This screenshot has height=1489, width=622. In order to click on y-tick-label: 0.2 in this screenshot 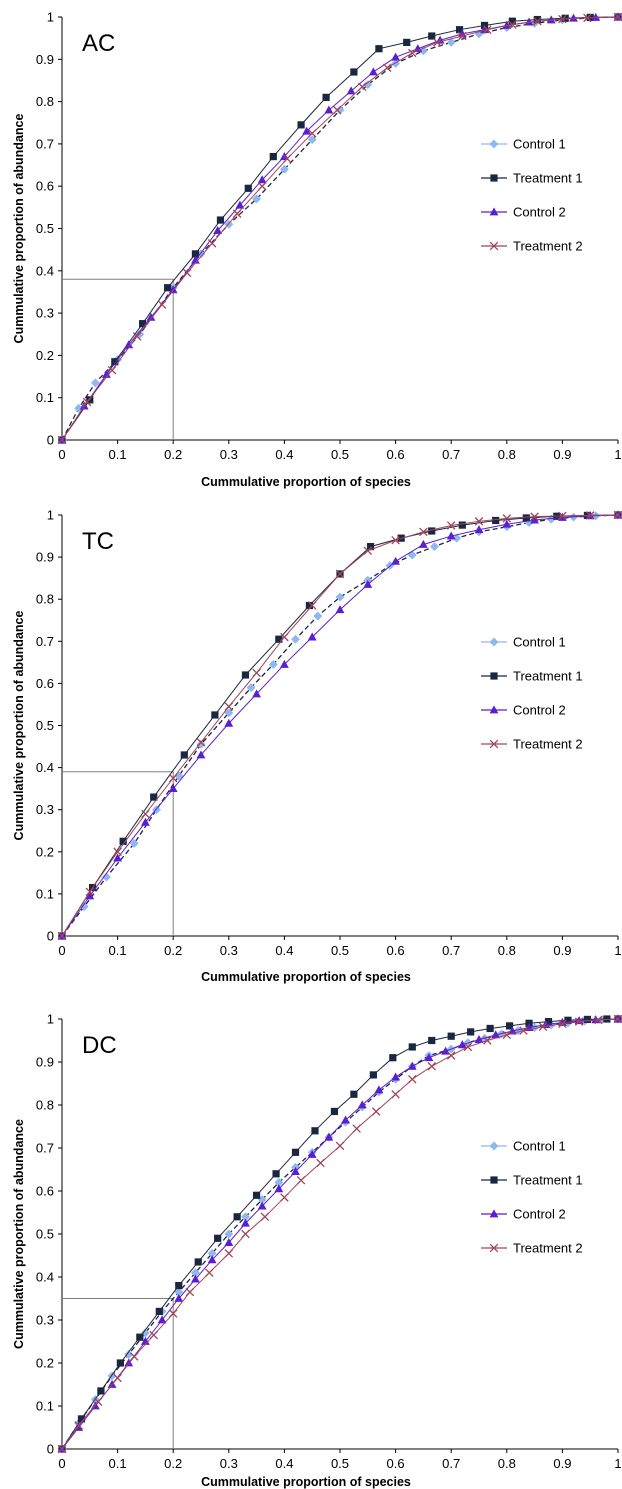, I will do `click(45, 1363)`.